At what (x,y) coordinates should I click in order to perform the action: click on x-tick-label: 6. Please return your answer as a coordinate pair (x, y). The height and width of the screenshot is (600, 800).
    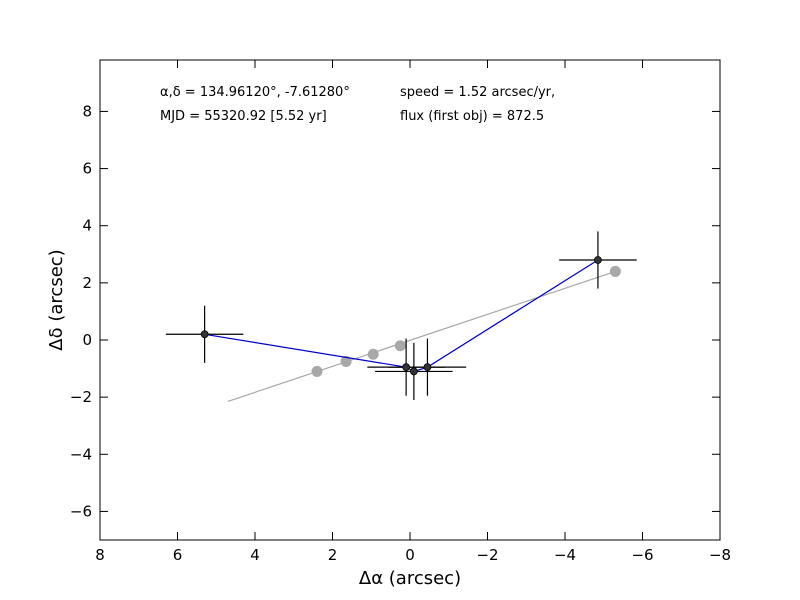
    Looking at the image, I should click on (178, 555).